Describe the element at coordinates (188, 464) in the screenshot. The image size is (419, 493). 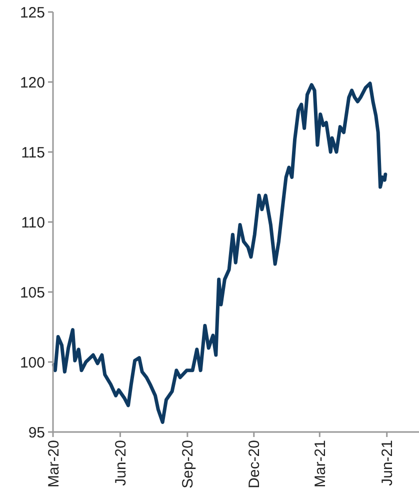
I see `x-tick-label: Sep-20` at that location.